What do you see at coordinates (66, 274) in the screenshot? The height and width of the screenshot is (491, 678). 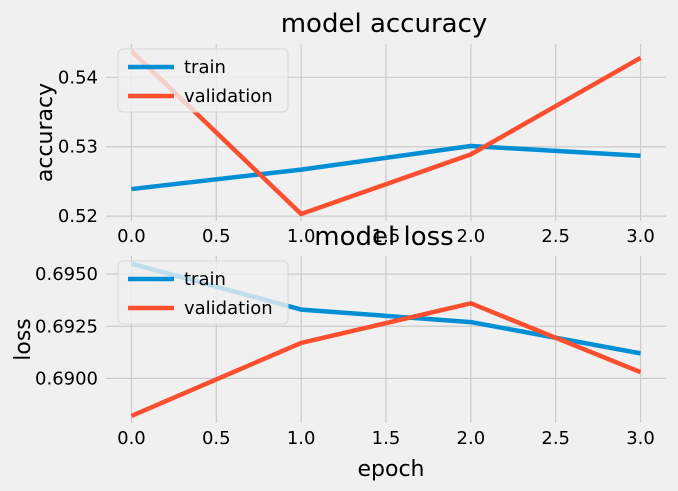 I see `y-tick-label: 0.6950` at bounding box center [66, 274].